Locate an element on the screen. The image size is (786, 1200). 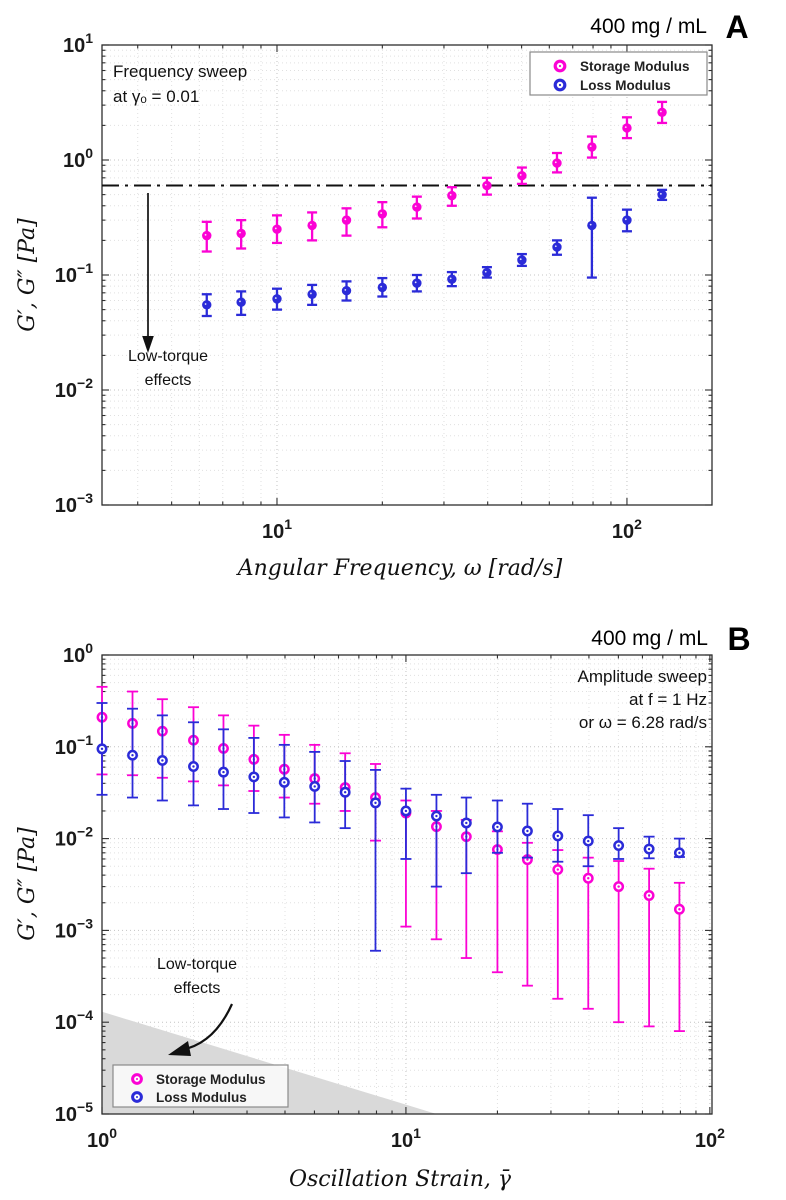
panel-a-legend: Storage Modulus Loss Modulus is located at coordinates (618, 73).